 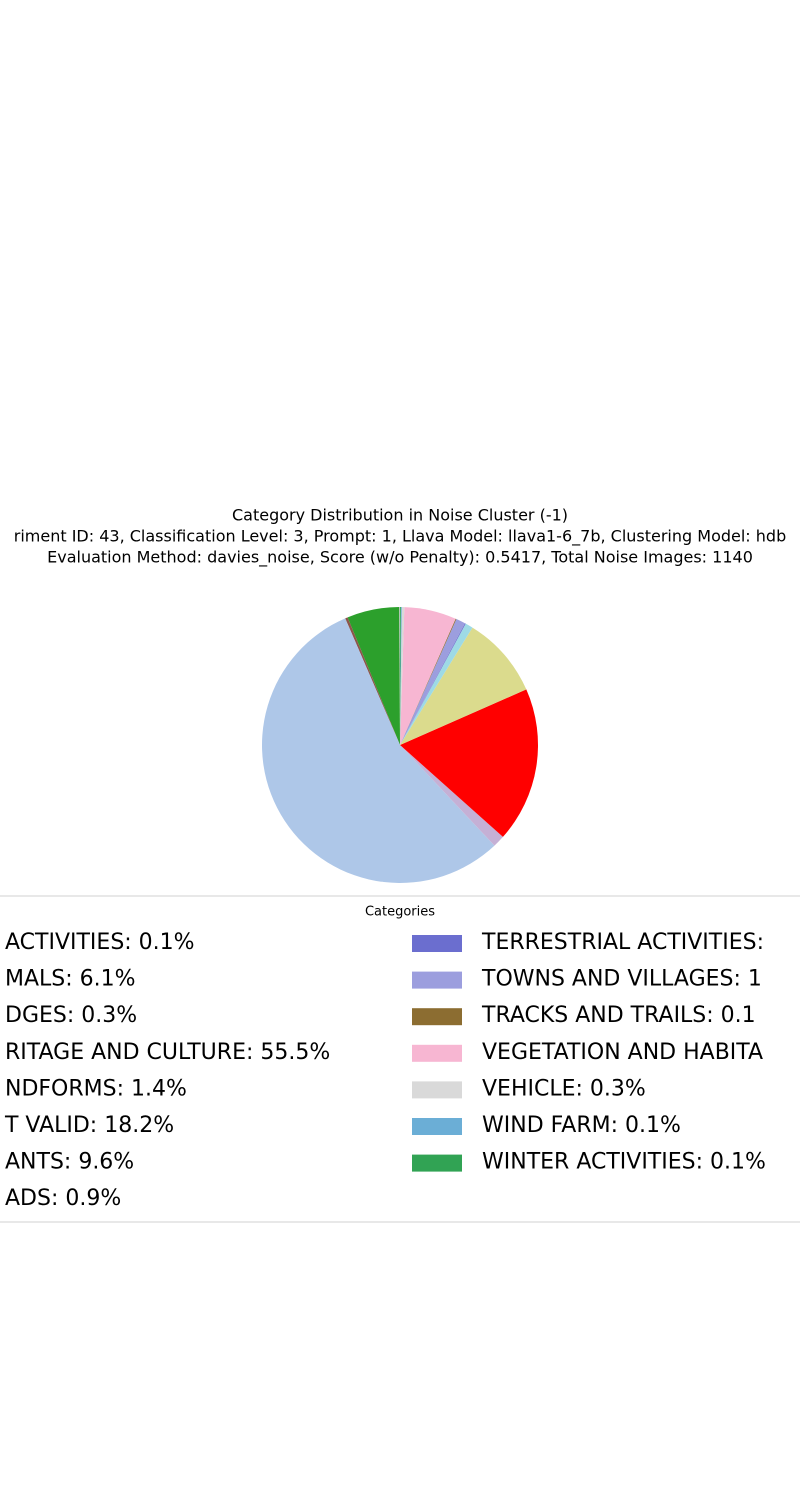 I want to click on legend-label: T VALID: 18.2%, so click(x=89, y=1125).